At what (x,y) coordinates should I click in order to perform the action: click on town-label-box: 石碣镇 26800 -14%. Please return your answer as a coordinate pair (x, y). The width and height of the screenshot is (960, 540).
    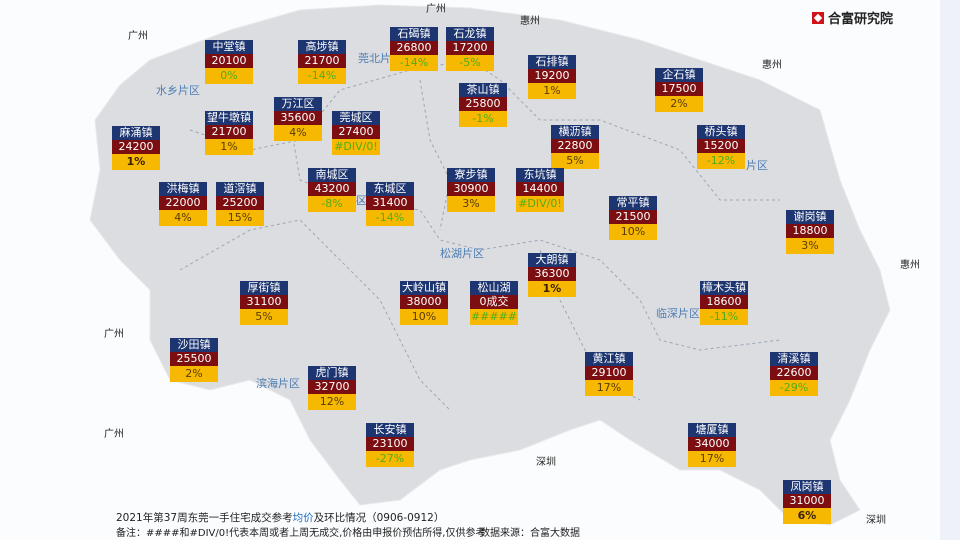
    Looking at the image, I should click on (414, 49).